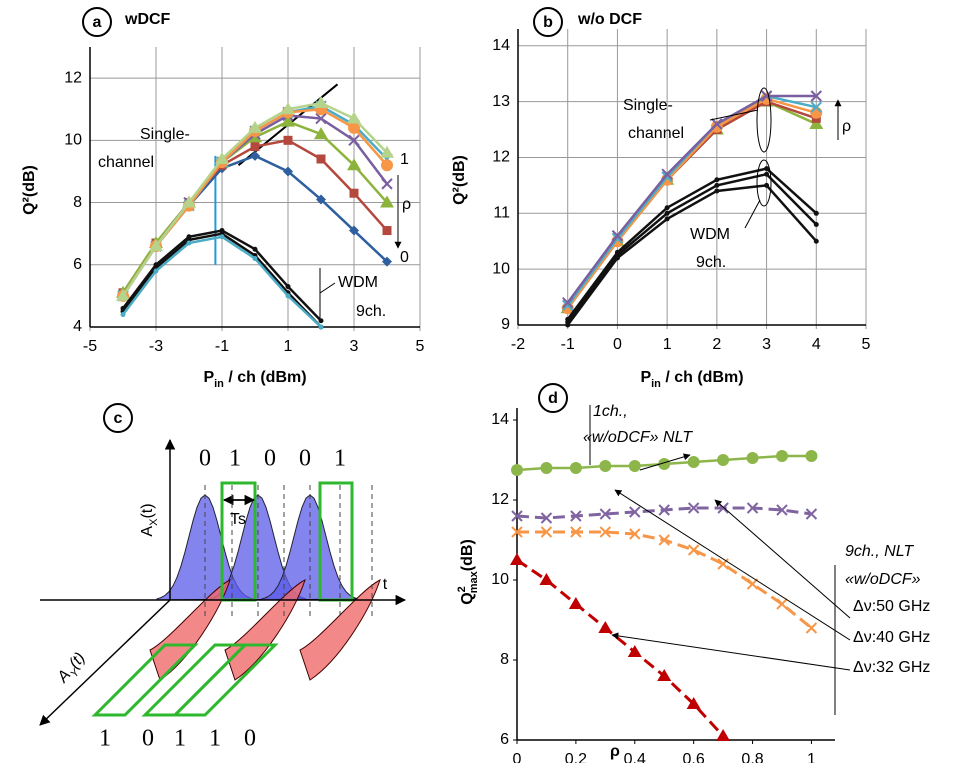 The height and width of the screenshot is (763, 973). I want to click on bit-slot, so click(145, 680).